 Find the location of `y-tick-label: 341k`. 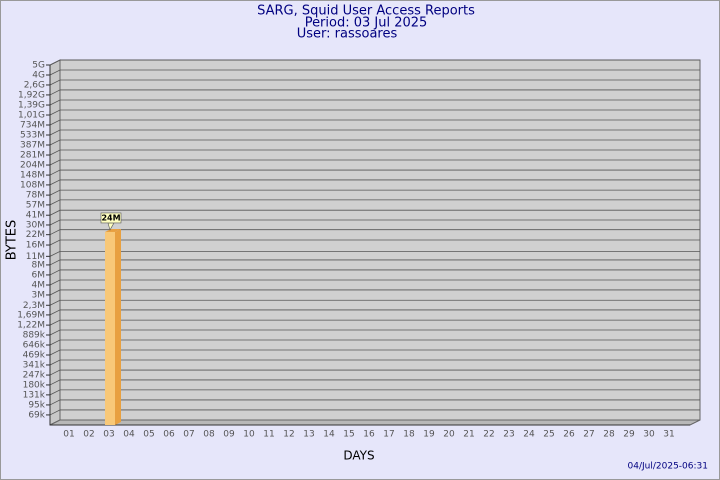

y-tick-label: 341k is located at coordinates (34, 365).